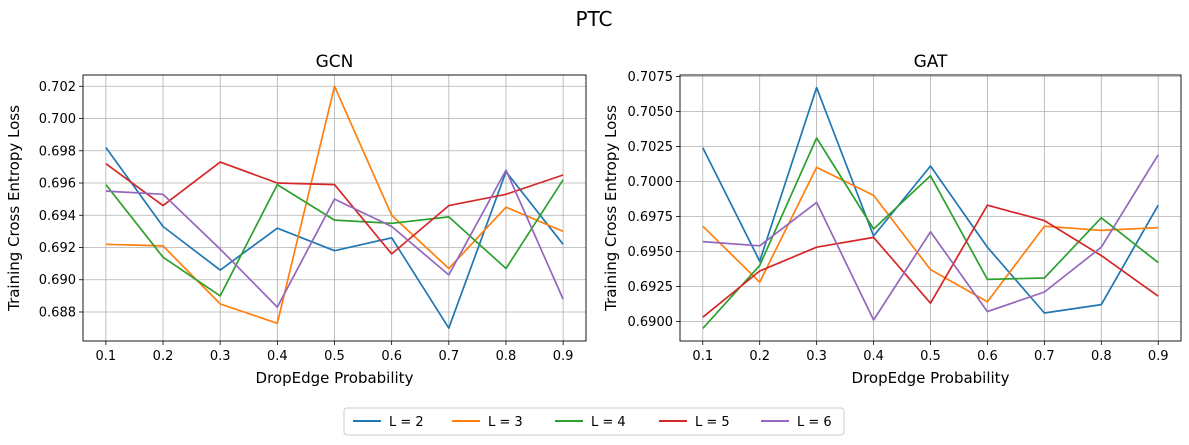 The width and height of the screenshot is (1189, 445). I want to click on y-tick-label: 0.692, so click(57, 248).